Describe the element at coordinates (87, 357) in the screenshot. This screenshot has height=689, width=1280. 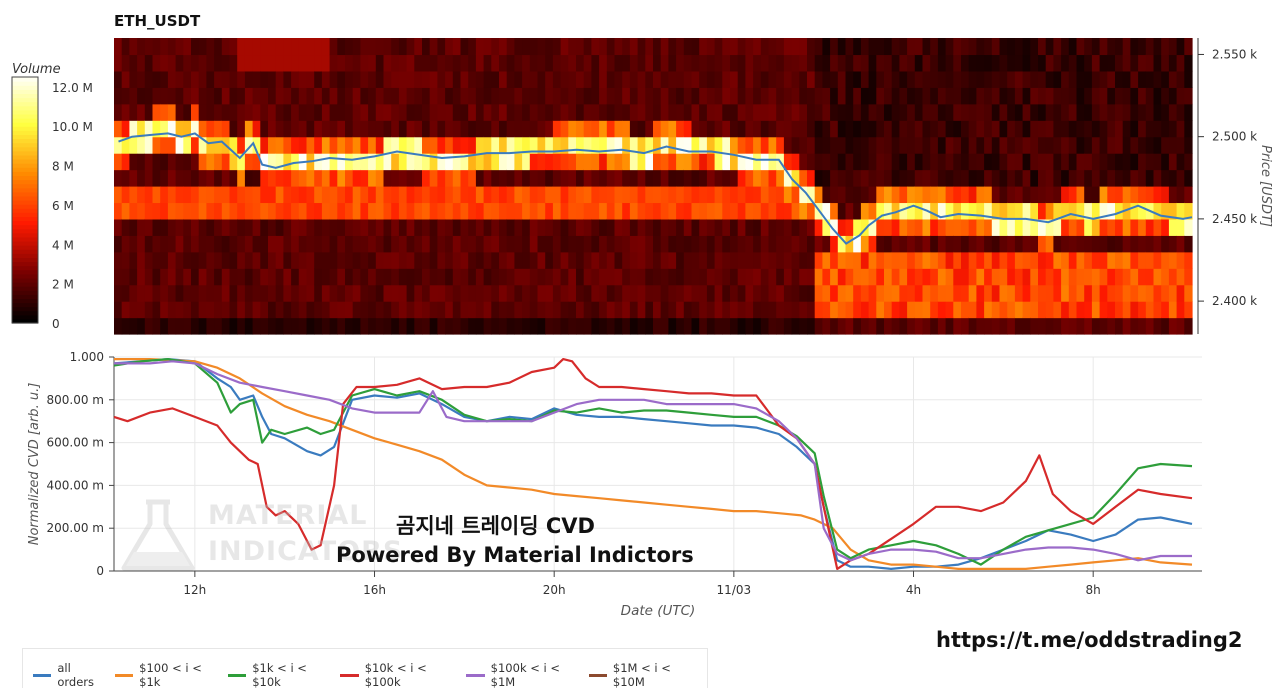
I see `cvd-y-tick-label: 1.000` at that location.